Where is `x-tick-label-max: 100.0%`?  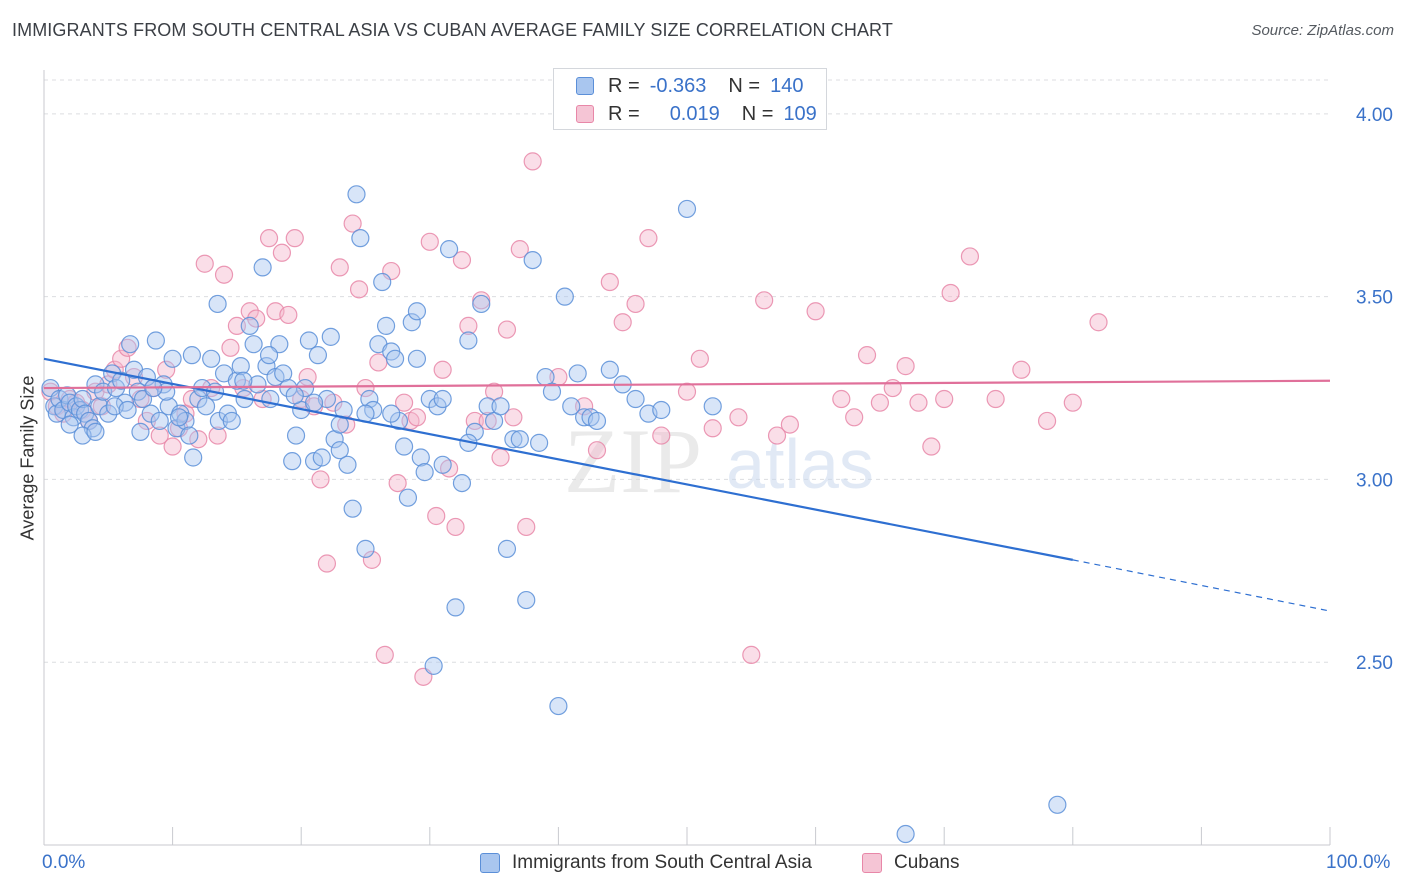
x-tick-label-max: 100.0% is located at coordinates (1358, 862).